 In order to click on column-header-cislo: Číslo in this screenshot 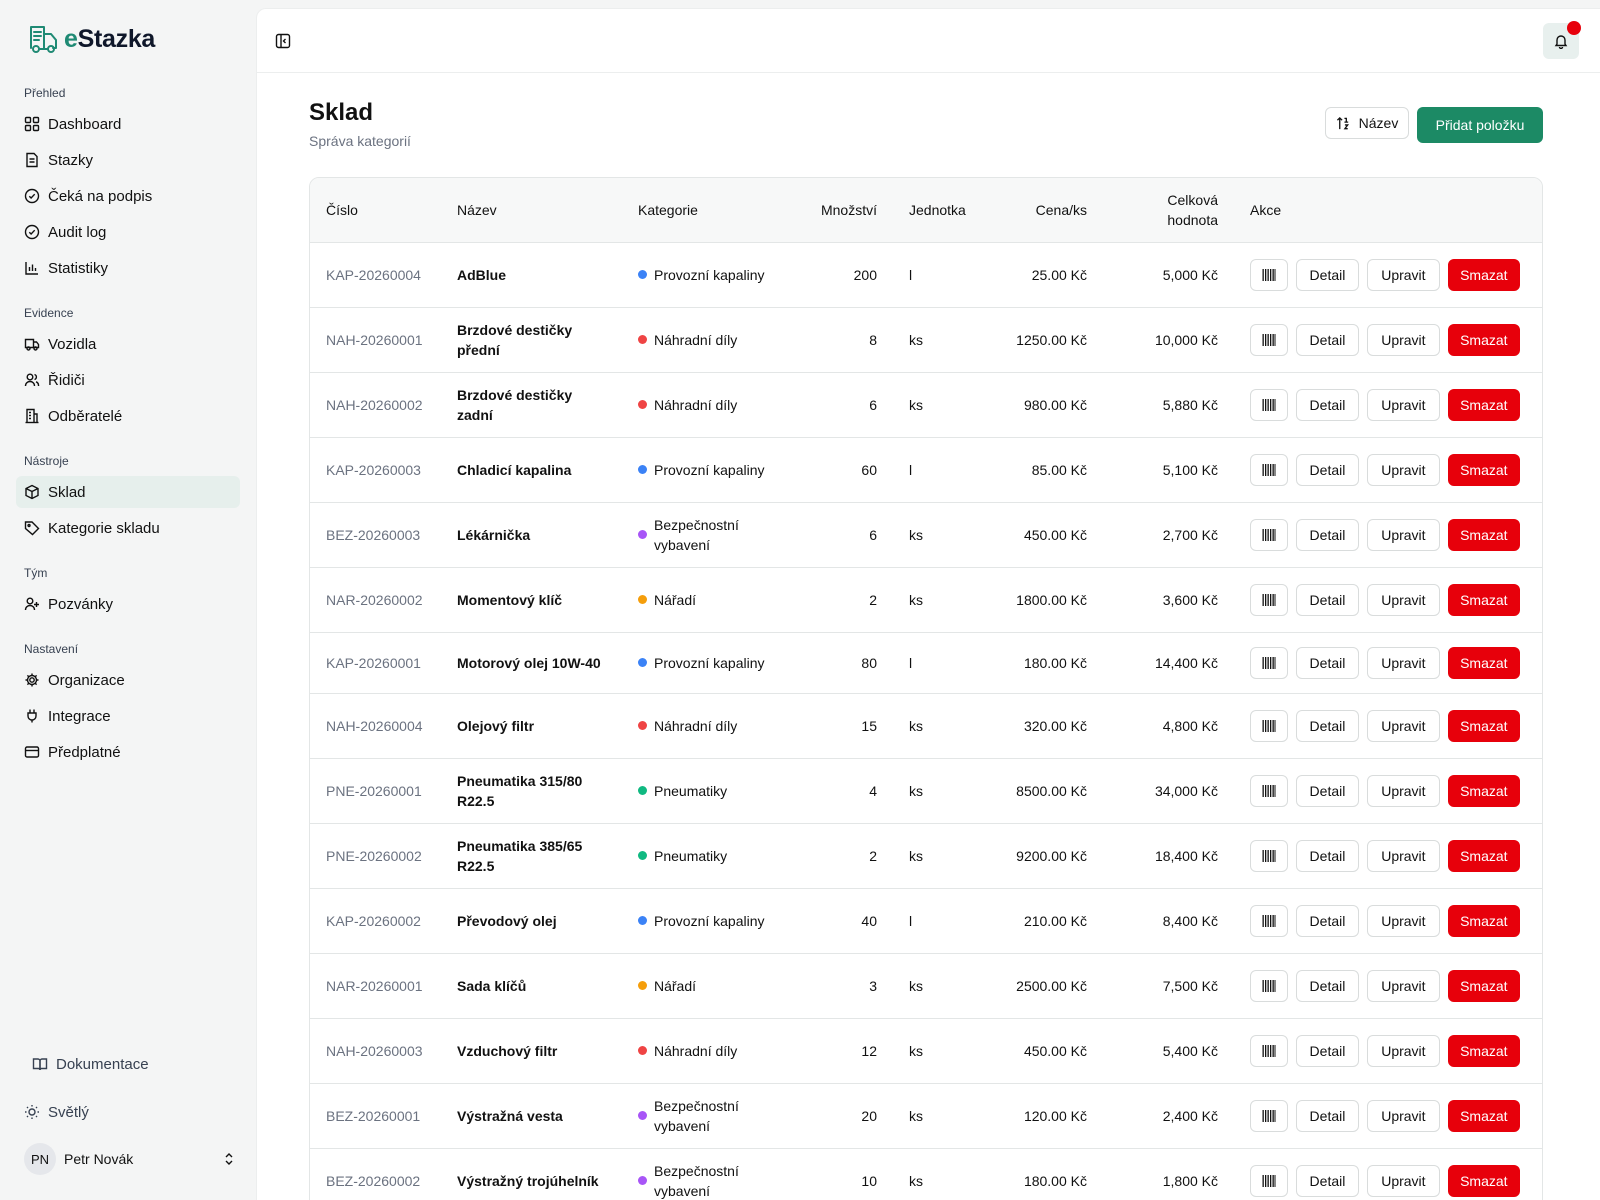, I will do `click(375, 210)`.